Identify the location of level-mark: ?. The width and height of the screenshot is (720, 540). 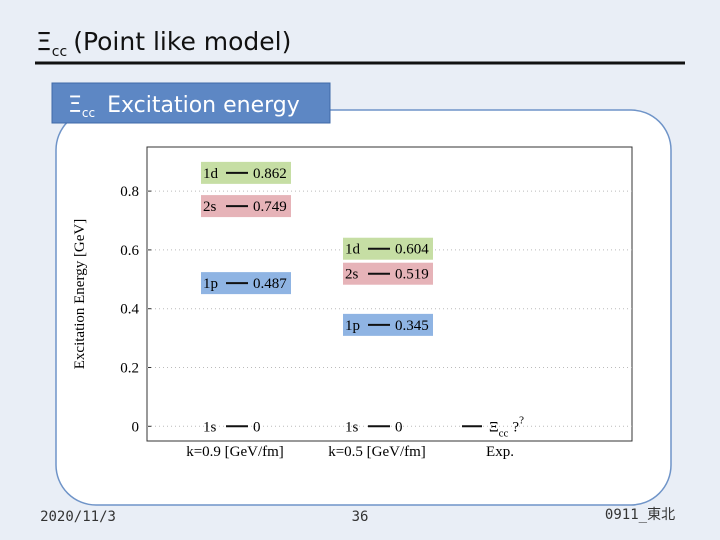
(515, 427).